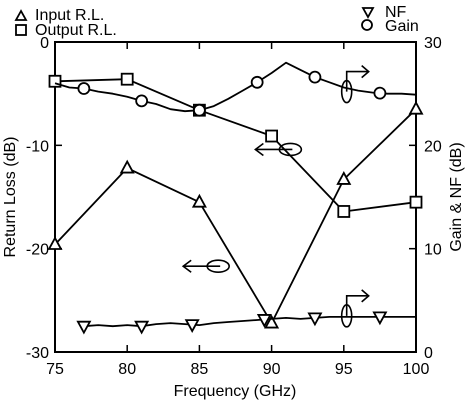 The height and width of the screenshot is (402, 474). I want to click on legend-item-input-rl: Input R.L., so click(59, 15).